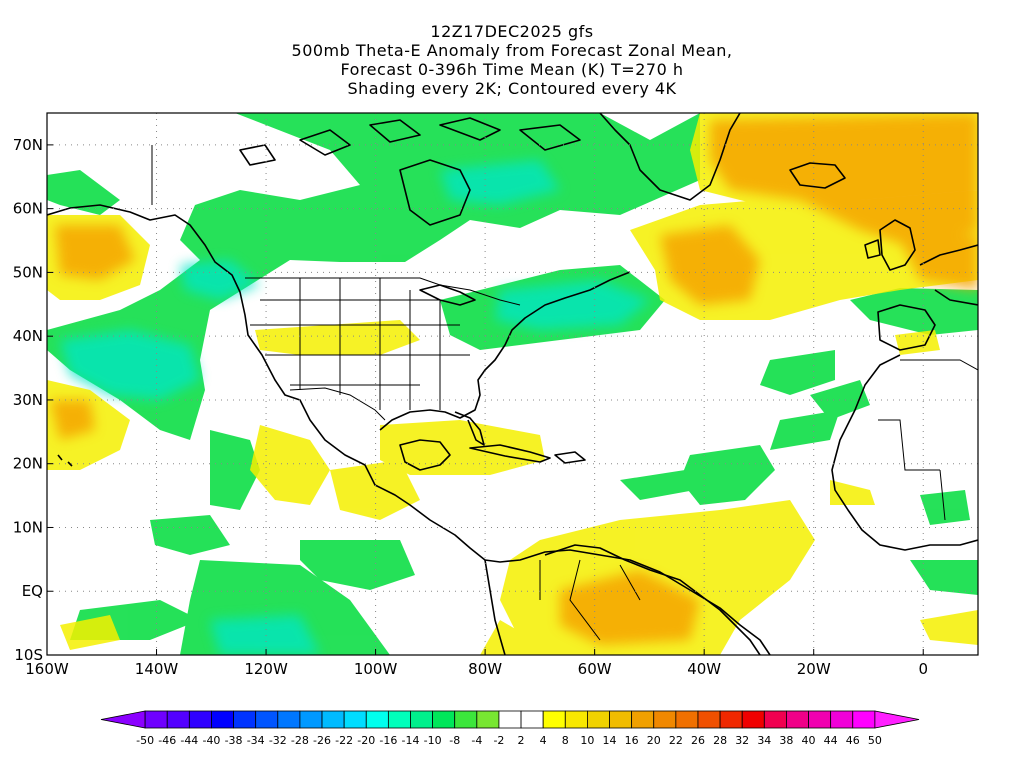 The image size is (1024, 768). What do you see at coordinates (366, 740) in the screenshot?
I see `colorbar-label: -20` at bounding box center [366, 740].